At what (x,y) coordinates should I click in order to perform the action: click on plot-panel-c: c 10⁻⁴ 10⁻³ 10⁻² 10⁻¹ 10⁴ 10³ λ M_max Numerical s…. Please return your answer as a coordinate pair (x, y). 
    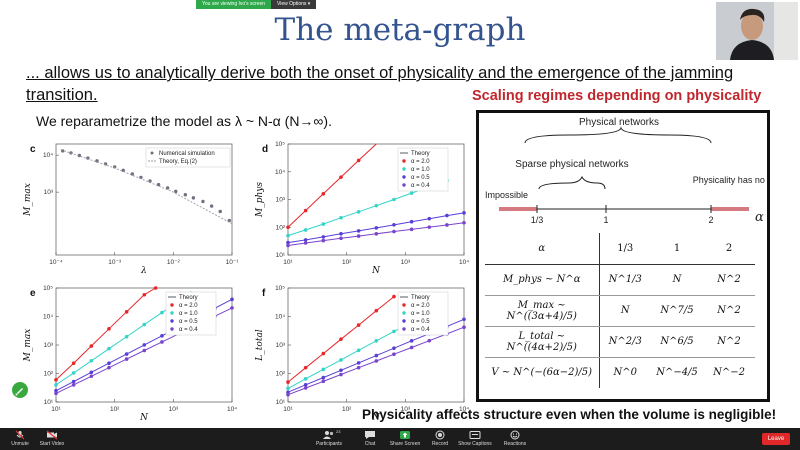
    Looking at the image, I should click on (130, 209).